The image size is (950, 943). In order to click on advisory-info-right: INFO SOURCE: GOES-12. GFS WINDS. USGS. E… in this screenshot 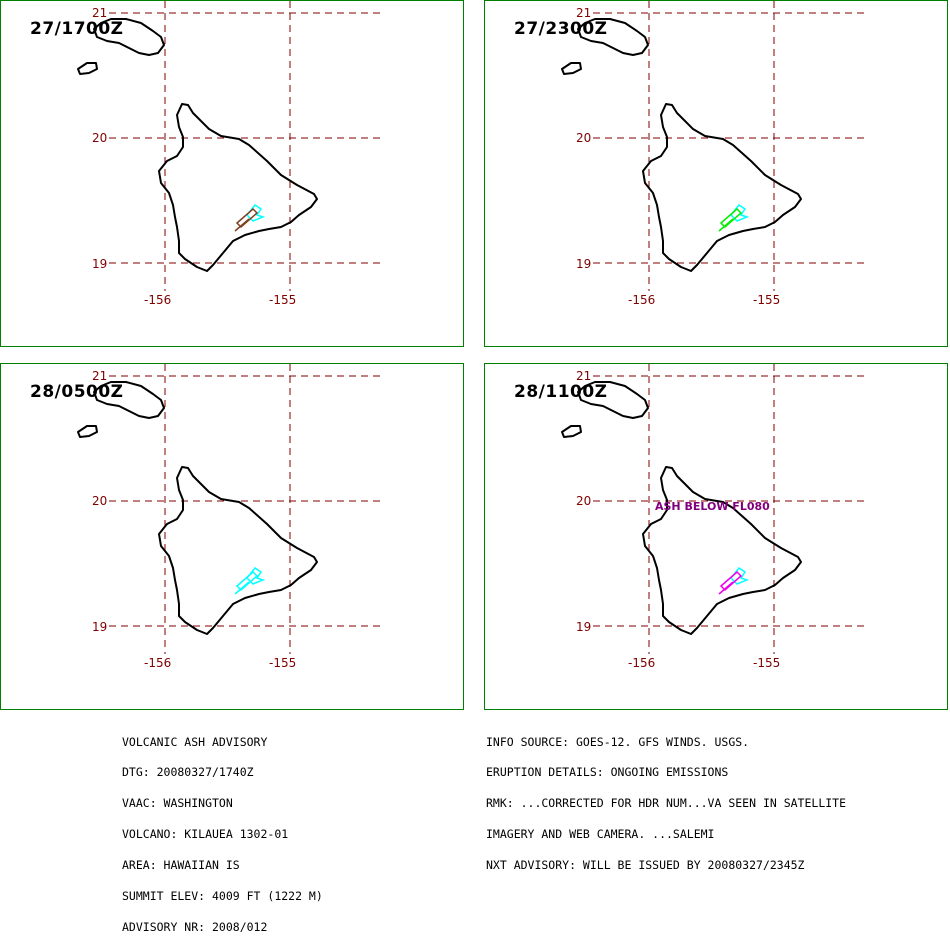, I will do `click(666, 798)`.